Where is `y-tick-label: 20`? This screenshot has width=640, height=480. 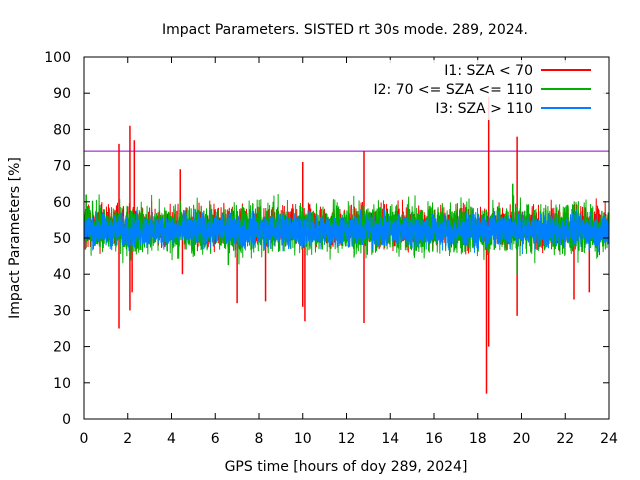
y-tick-label: 20 is located at coordinates (62, 348).